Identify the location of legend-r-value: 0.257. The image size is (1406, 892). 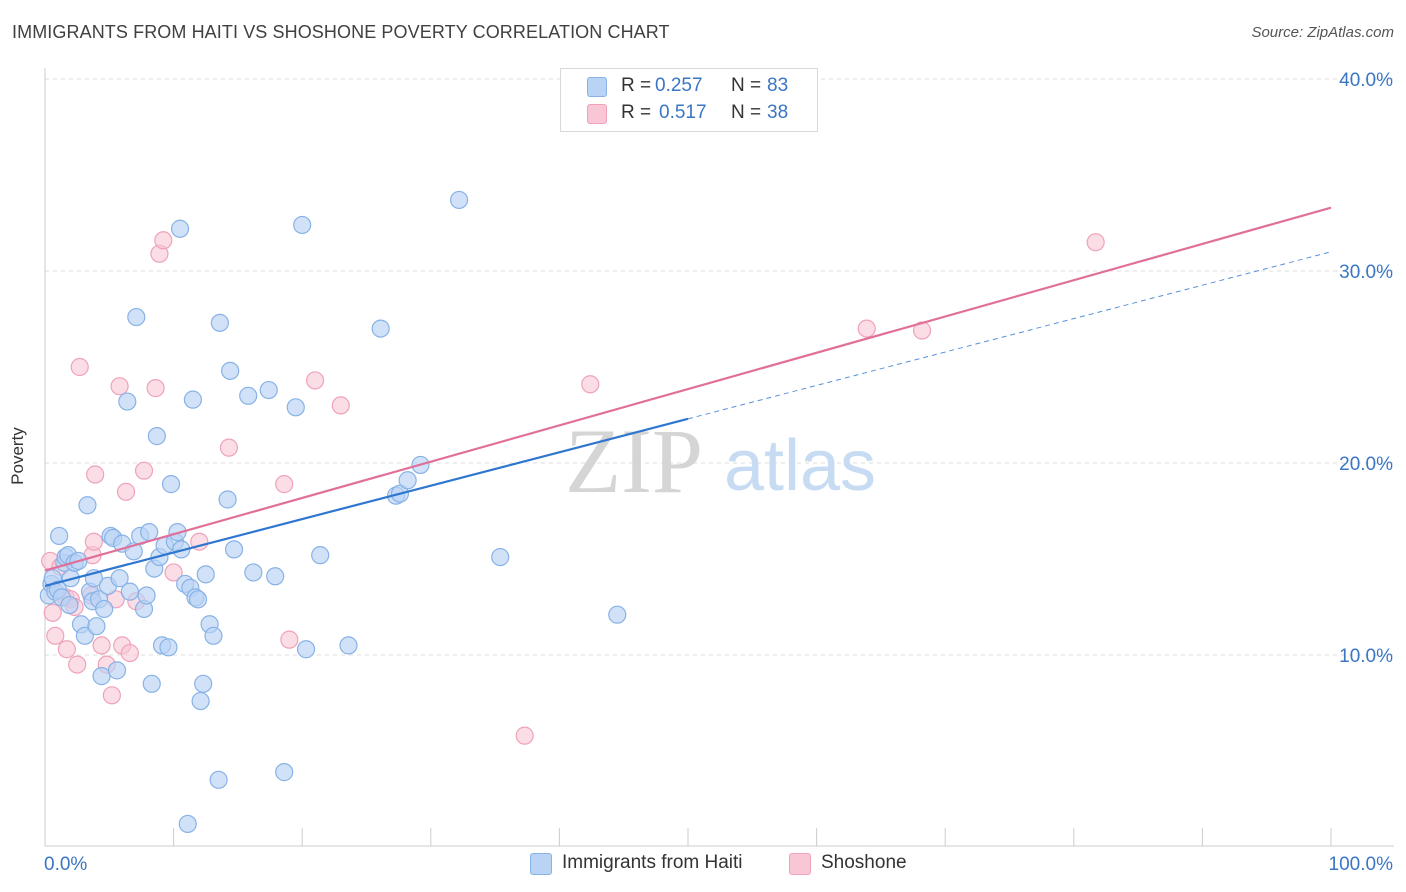
(679, 85).